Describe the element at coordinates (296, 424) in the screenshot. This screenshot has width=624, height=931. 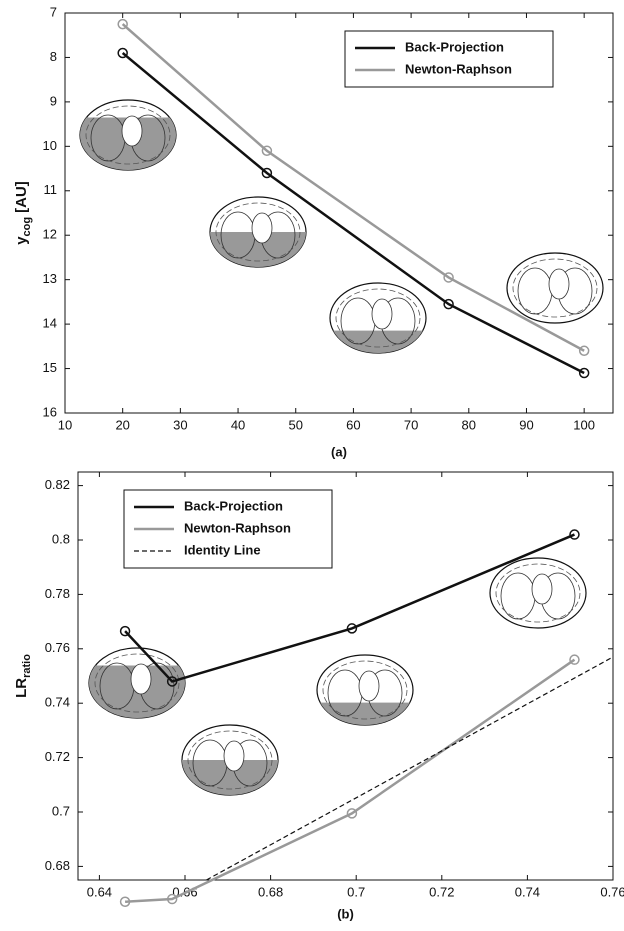
I see `x-tick-label: 50` at that location.